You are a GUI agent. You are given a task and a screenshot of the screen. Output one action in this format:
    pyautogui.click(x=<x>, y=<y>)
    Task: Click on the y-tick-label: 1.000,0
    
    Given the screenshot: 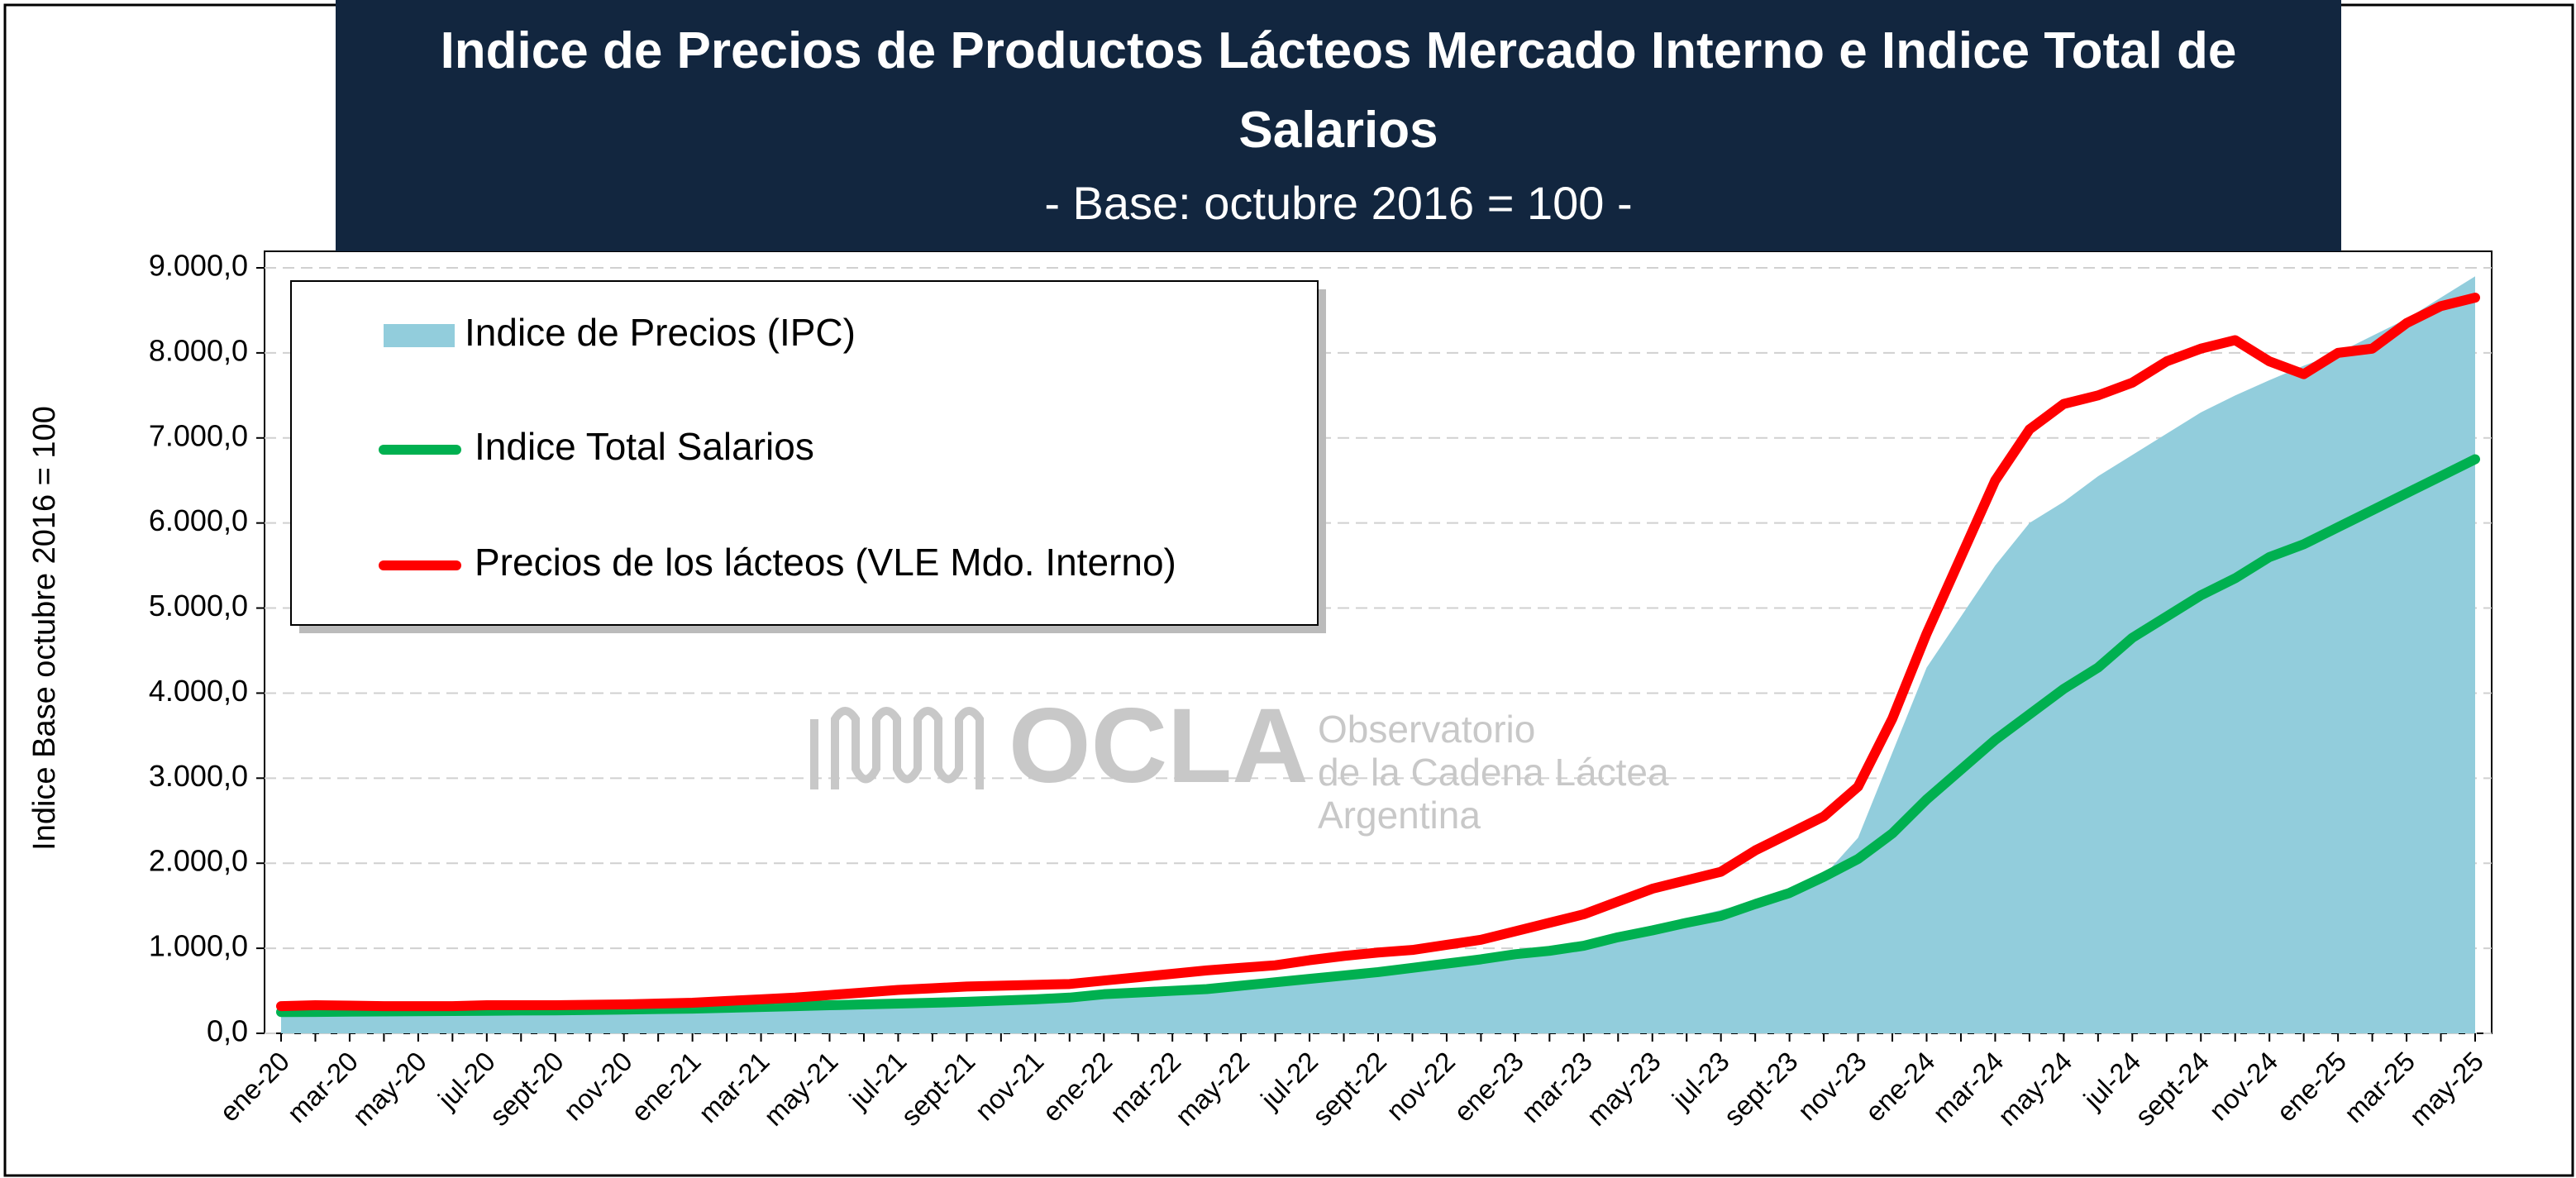 What is the action you would take?
    pyautogui.click(x=198, y=946)
    